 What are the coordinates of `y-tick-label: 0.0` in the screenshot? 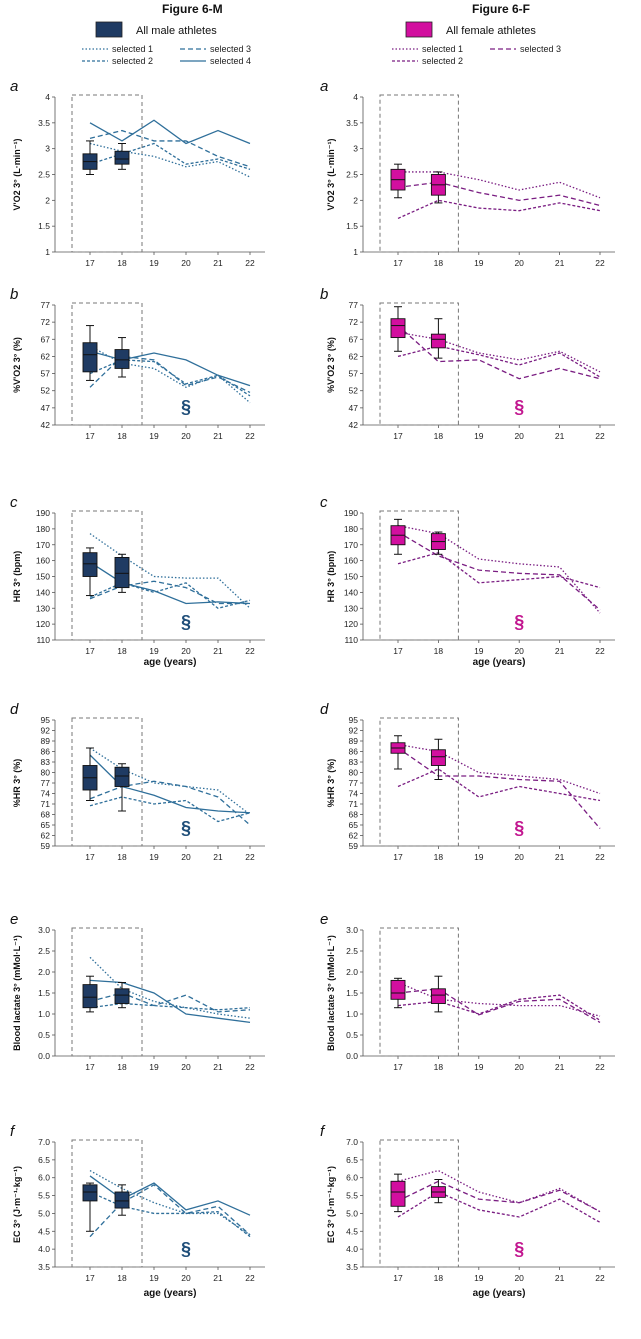 It's located at (44, 1056).